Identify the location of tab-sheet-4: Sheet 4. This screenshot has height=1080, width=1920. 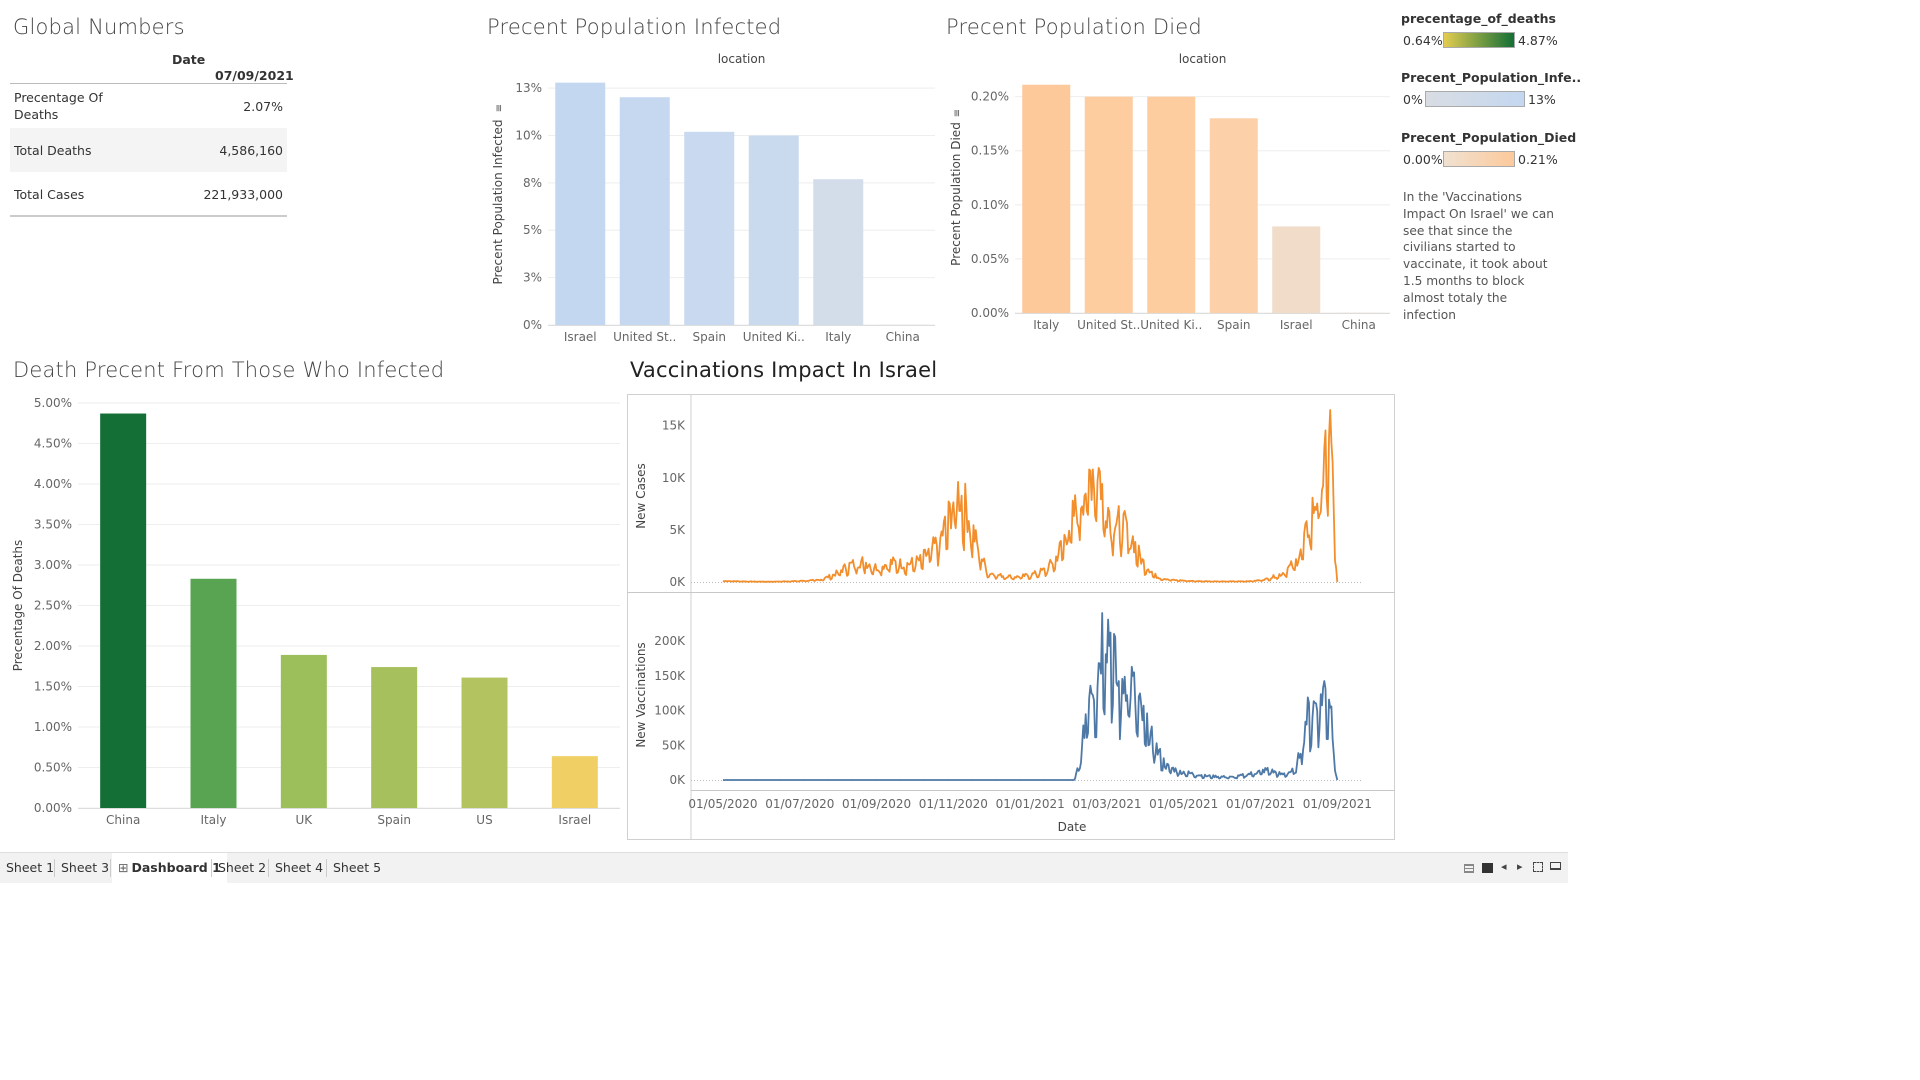
(299, 867).